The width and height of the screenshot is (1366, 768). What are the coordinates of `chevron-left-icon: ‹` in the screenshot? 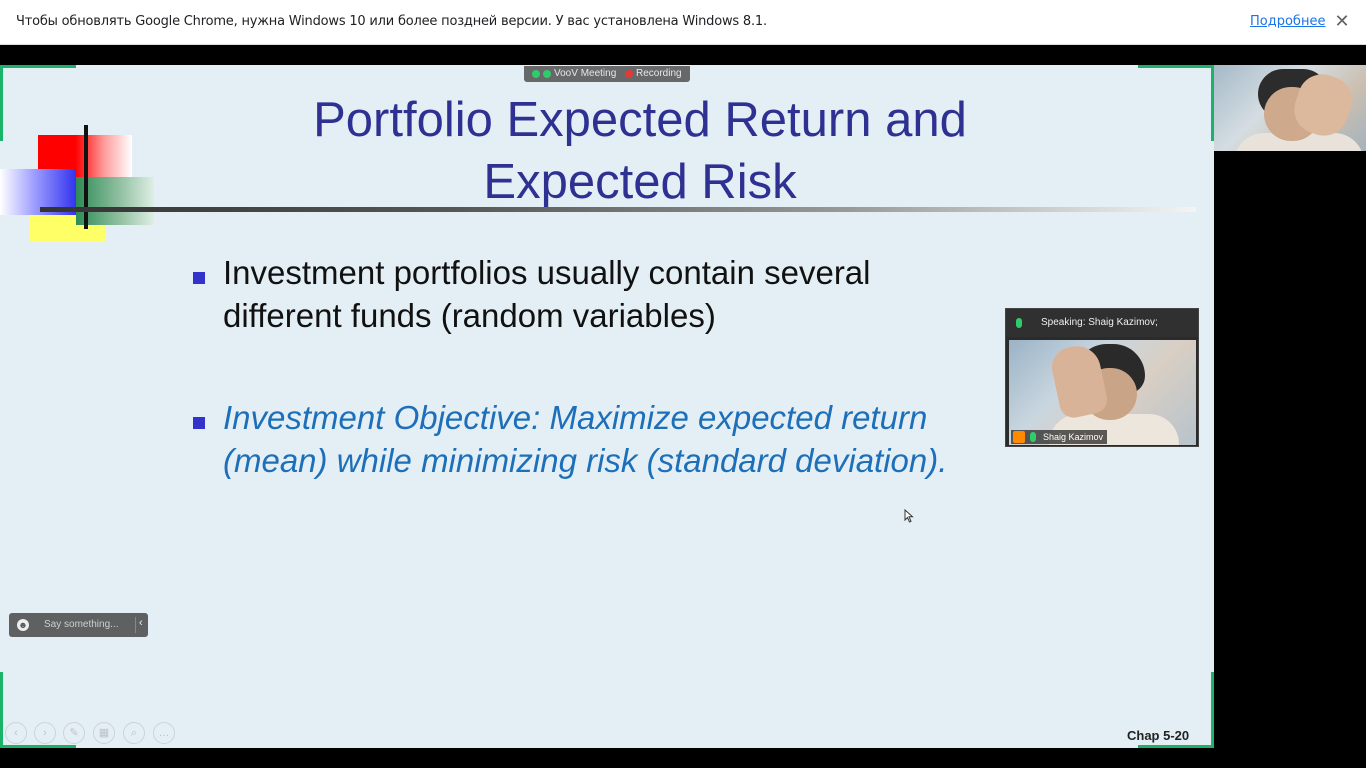 It's located at (141, 623).